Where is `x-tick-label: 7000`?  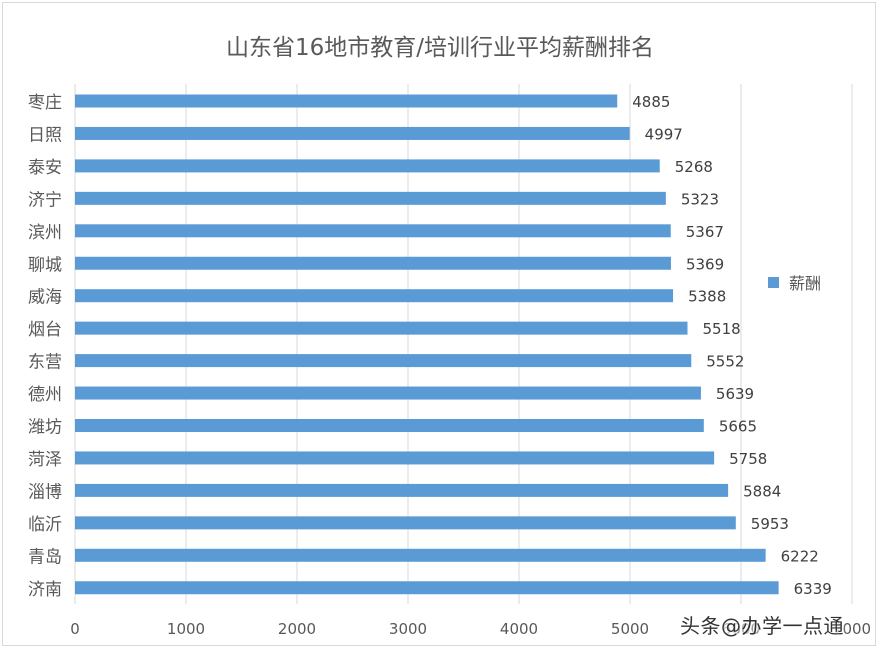
x-tick-label: 7000 is located at coordinates (852, 629).